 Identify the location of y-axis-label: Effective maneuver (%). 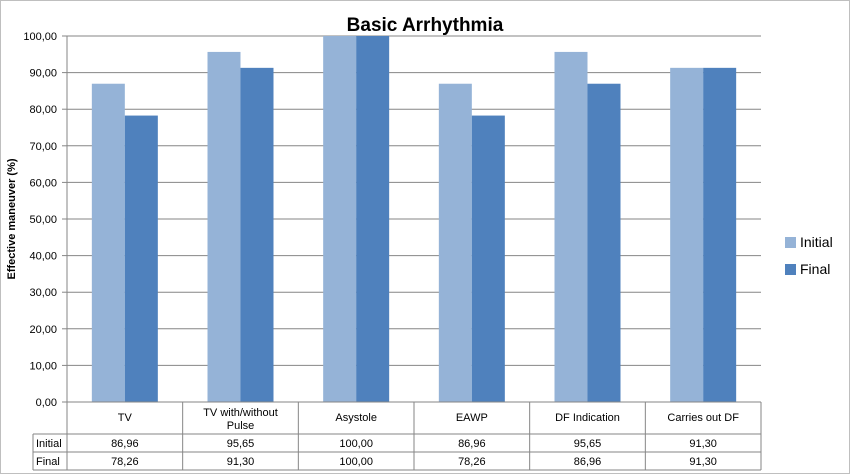
(12, 218).